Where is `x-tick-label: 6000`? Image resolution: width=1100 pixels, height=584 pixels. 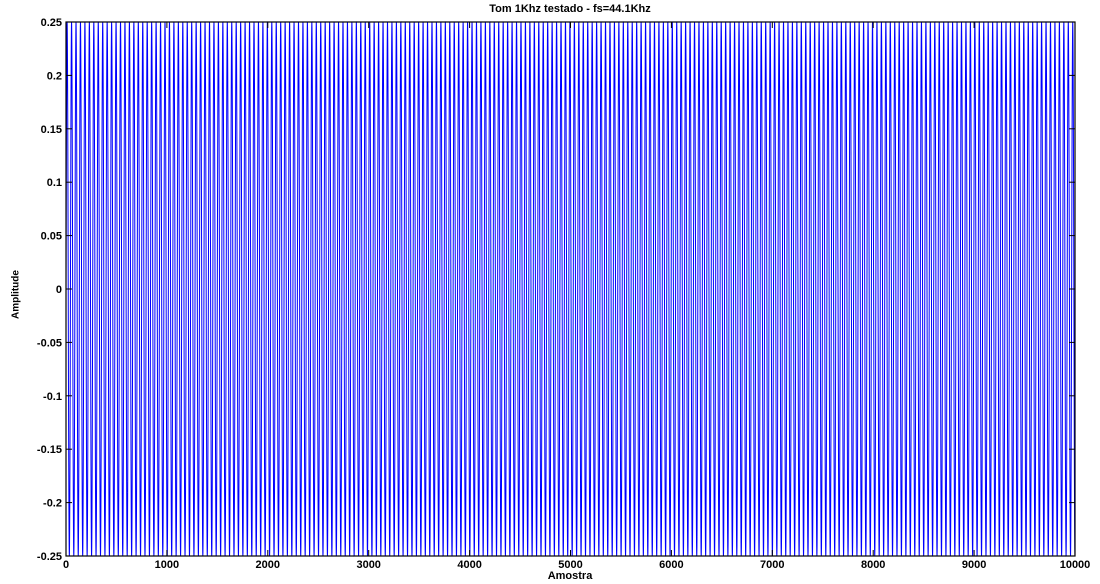
x-tick-label: 6000 is located at coordinates (671, 565).